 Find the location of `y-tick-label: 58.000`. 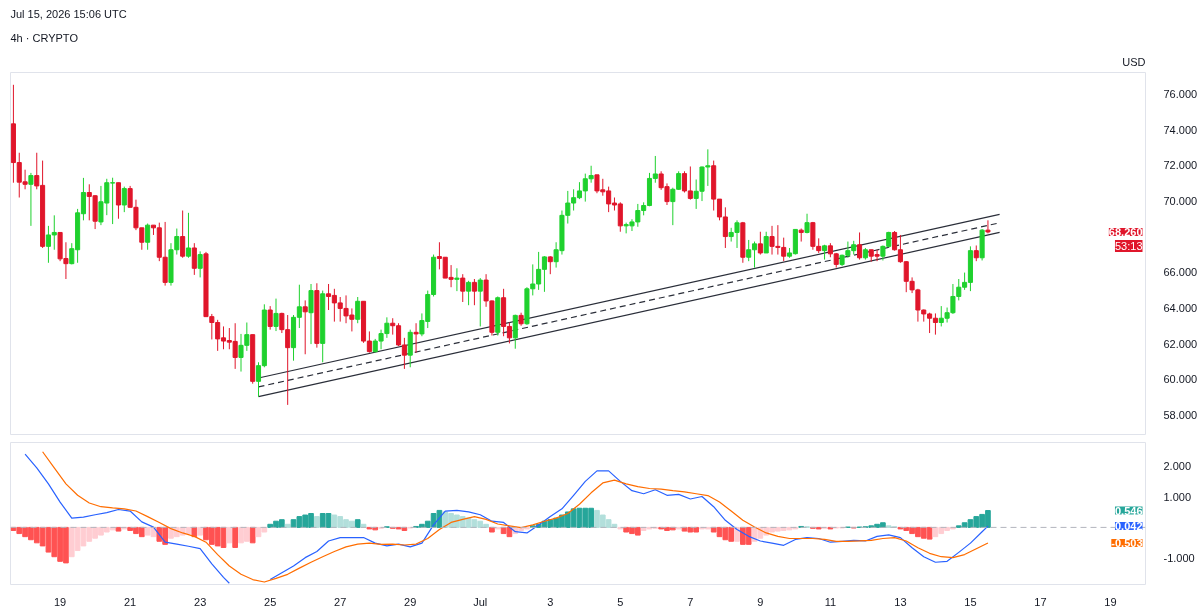

y-tick-label: 58.000 is located at coordinates (1180, 414).